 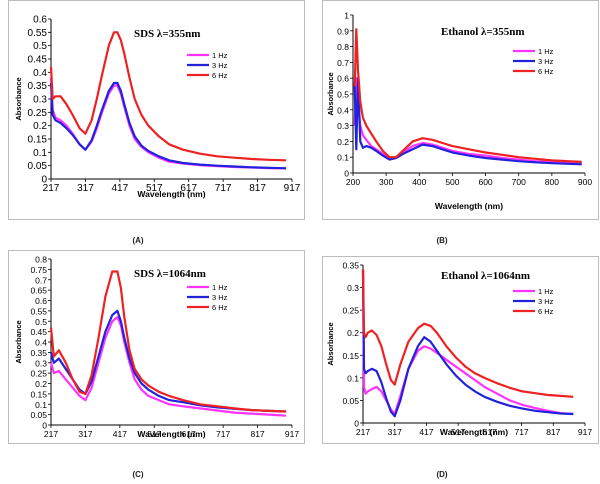 What do you see at coordinates (442, 474) in the screenshot?
I see `panel-caption-d: (D)` at bounding box center [442, 474].